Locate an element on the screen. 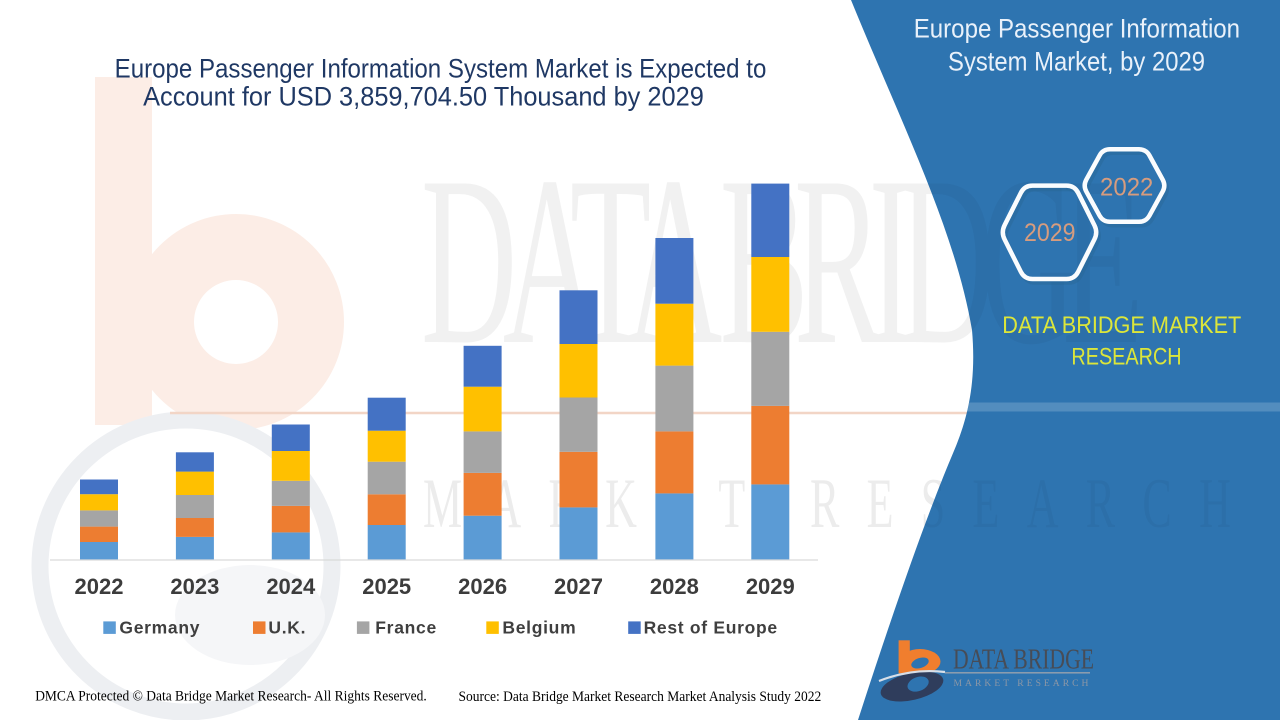  svg-text: 2027 is located at coordinates (578, 586).